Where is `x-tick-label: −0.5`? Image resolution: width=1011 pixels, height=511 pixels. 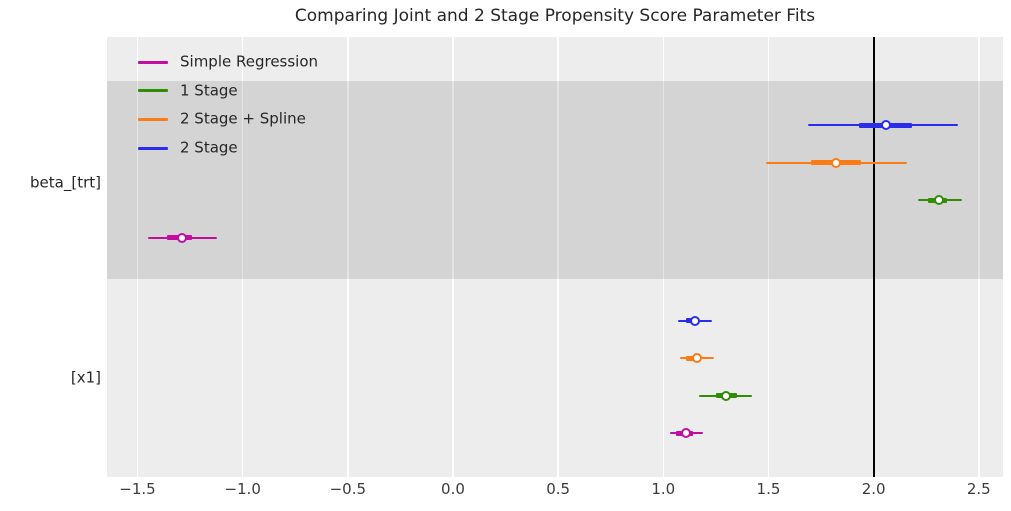
x-tick-label: −0.5 is located at coordinates (348, 489).